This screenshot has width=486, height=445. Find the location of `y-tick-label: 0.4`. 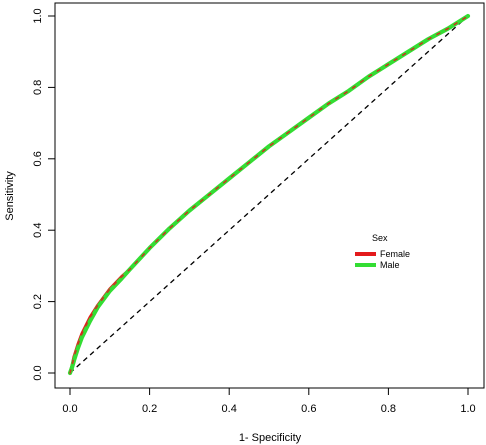

y-tick-label: 0.4 is located at coordinates (38, 230).